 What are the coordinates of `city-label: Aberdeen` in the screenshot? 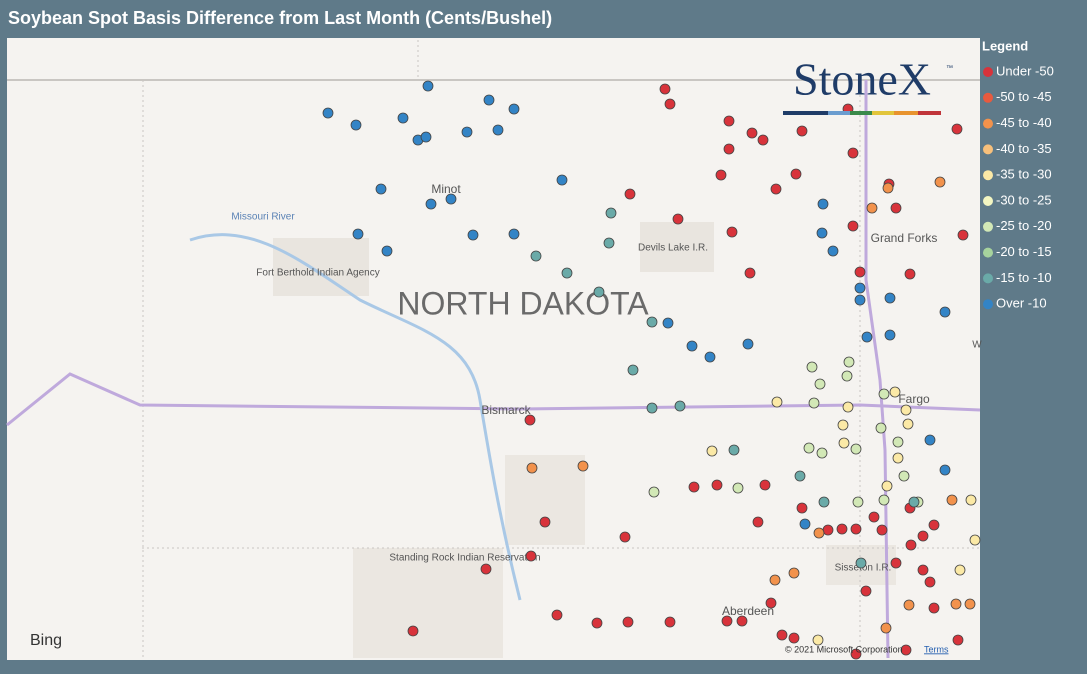 It's located at (748, 611).